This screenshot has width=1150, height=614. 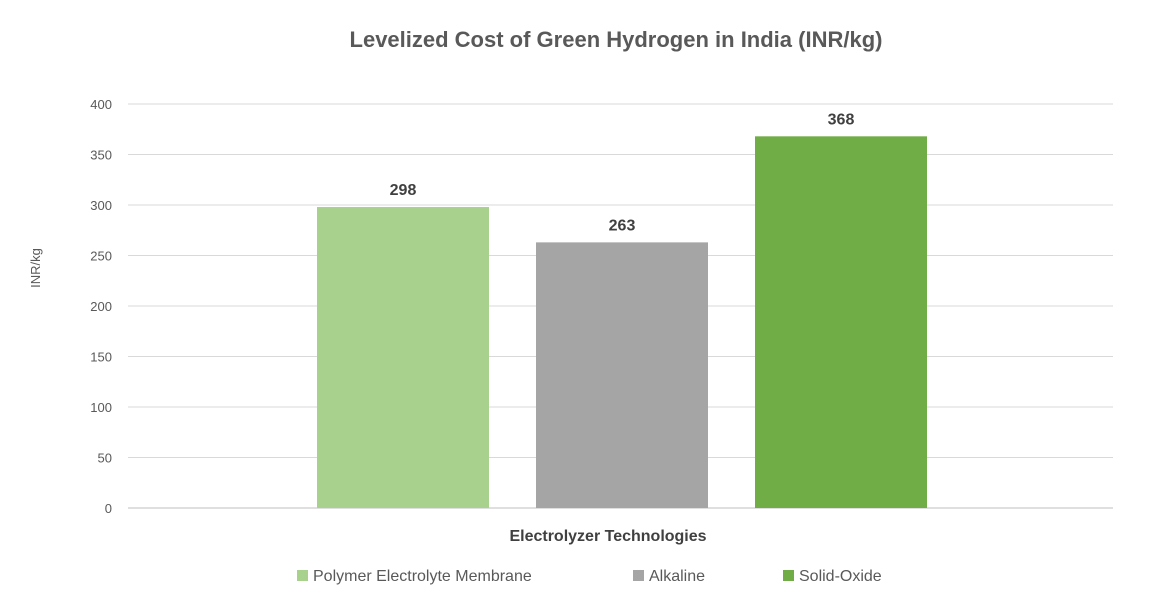 What do you see at coordinates (101, 104) in the screenshot?
I see `y-tick-label: 400` at bounding box center [101, 104].